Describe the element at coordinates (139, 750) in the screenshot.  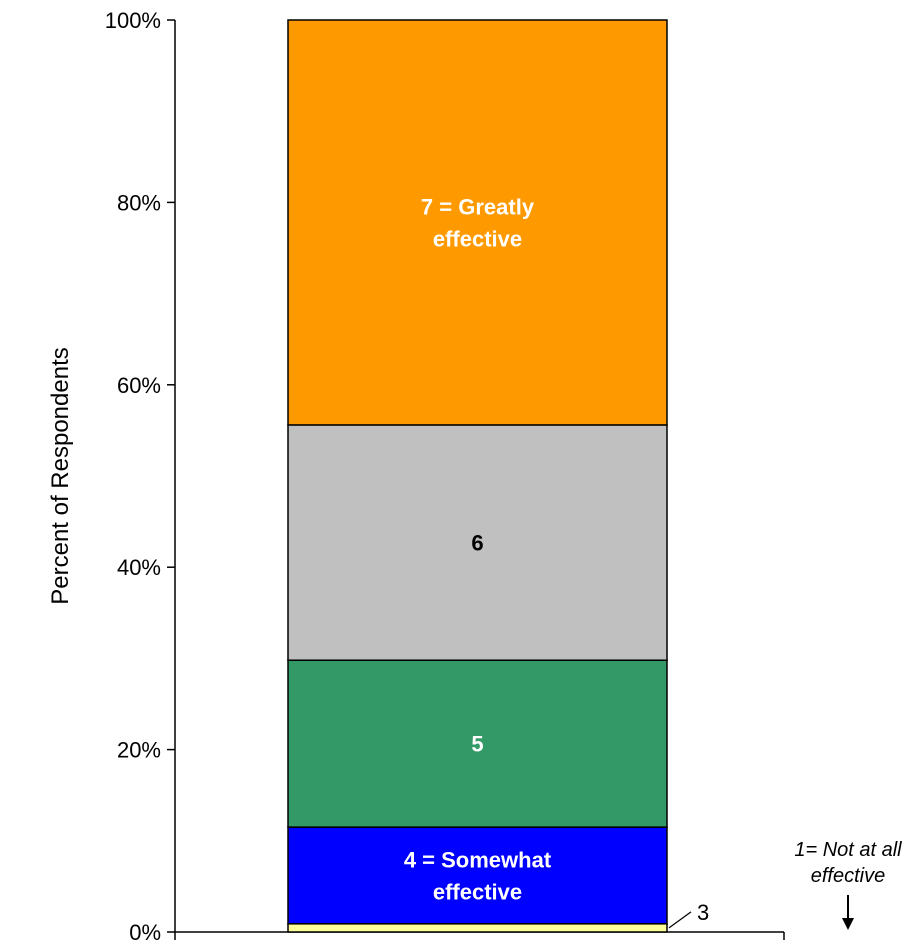
I see `y-tick-label: 20%` at that location.